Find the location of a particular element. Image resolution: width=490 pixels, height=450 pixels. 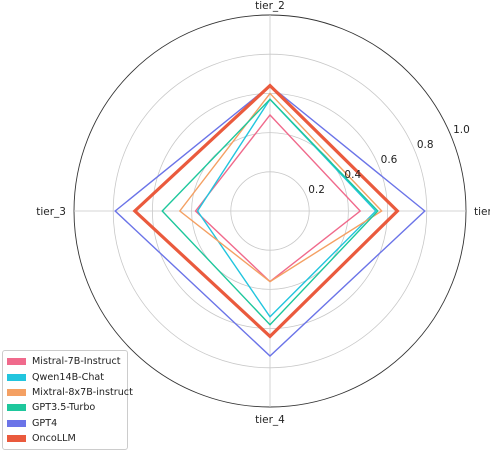

radial-tick-label: 0.4 is located at coordinates (352, 175).